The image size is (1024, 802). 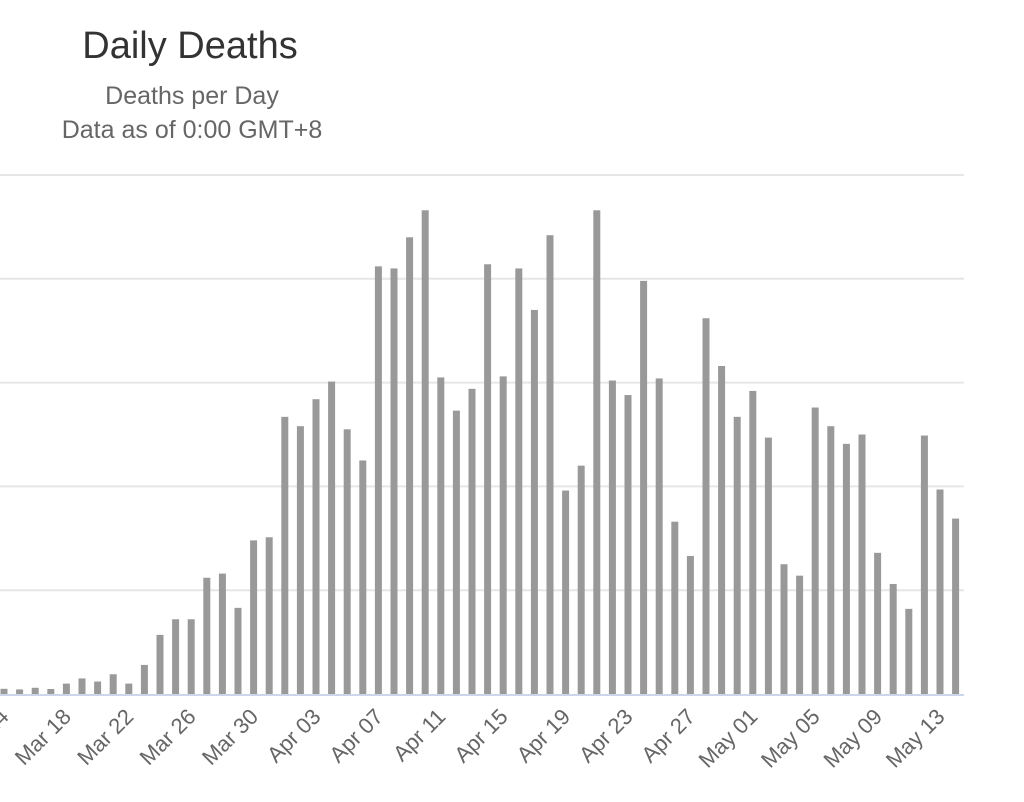 What do you see at coordinates (852, 738) in the screenshot?
I see `x-tick-label: May 09` at bounding box center [852, 738].